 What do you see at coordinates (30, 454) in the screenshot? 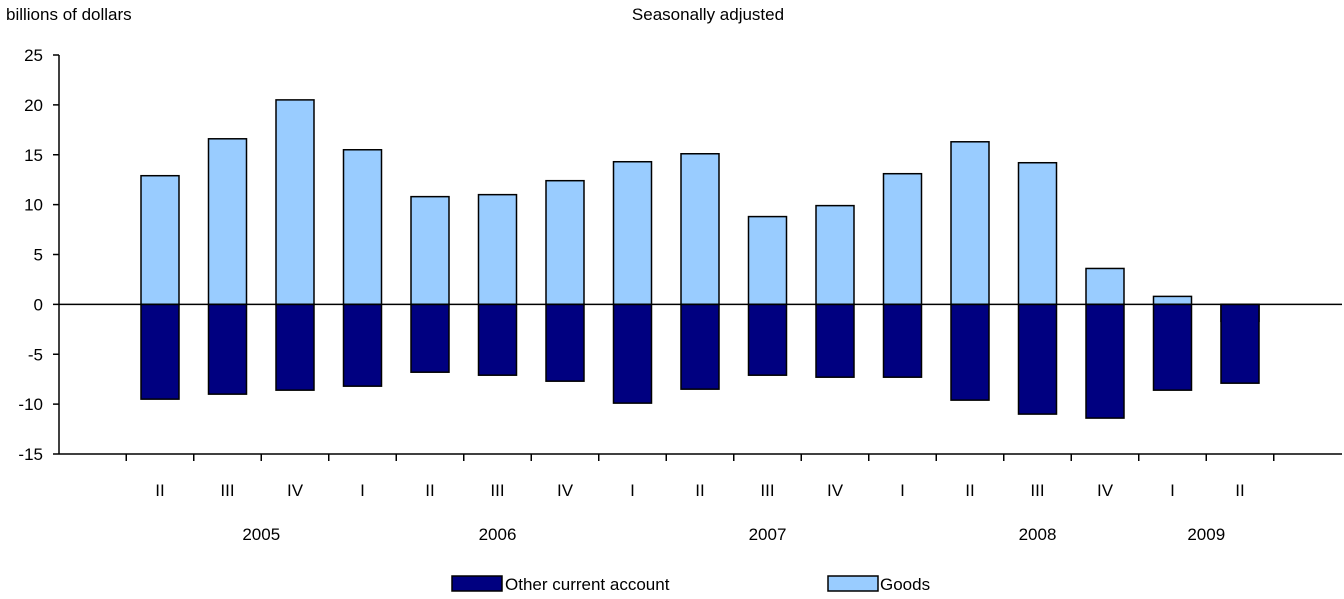
I see `y-tick-label: -15` at bounding box center [30, 454].